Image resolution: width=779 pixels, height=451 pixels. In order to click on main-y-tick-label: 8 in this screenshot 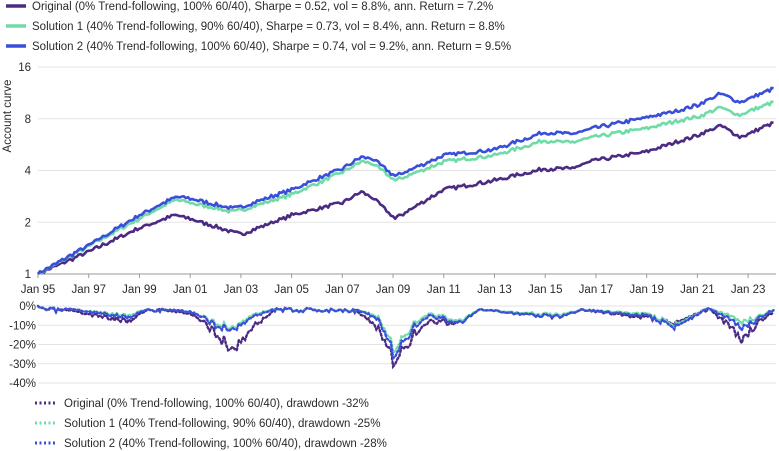, I will do `click(28, 120)`.